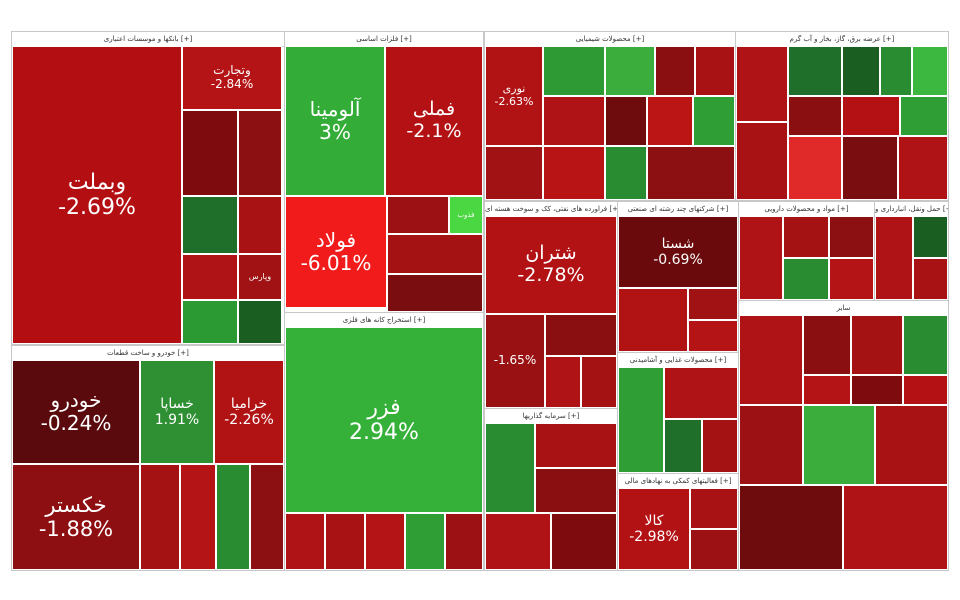 The height and width of the screenshot is (600, 960). I want to click on sector-8: سرمایه گذاریها [+], so click(551, 489).